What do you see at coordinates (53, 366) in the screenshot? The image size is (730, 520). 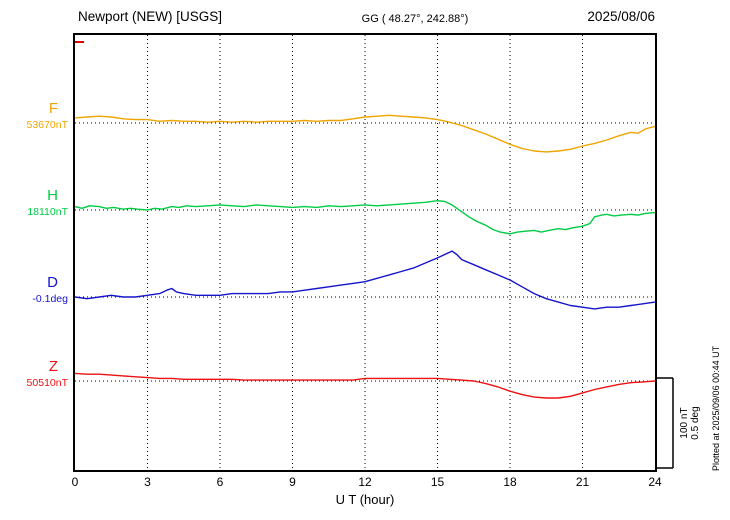 I see `channel-letter-Z: Z` at bounding box center [53, 366].